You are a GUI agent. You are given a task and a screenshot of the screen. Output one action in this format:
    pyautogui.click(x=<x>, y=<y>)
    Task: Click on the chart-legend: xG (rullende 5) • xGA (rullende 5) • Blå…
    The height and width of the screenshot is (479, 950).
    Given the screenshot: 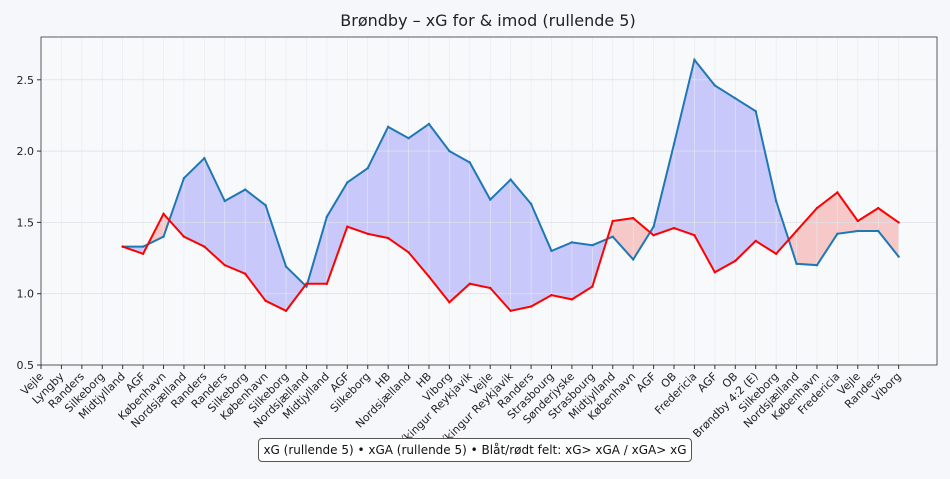 What is the action you would take?
    pyautogui.click(x=475, y=450)
    